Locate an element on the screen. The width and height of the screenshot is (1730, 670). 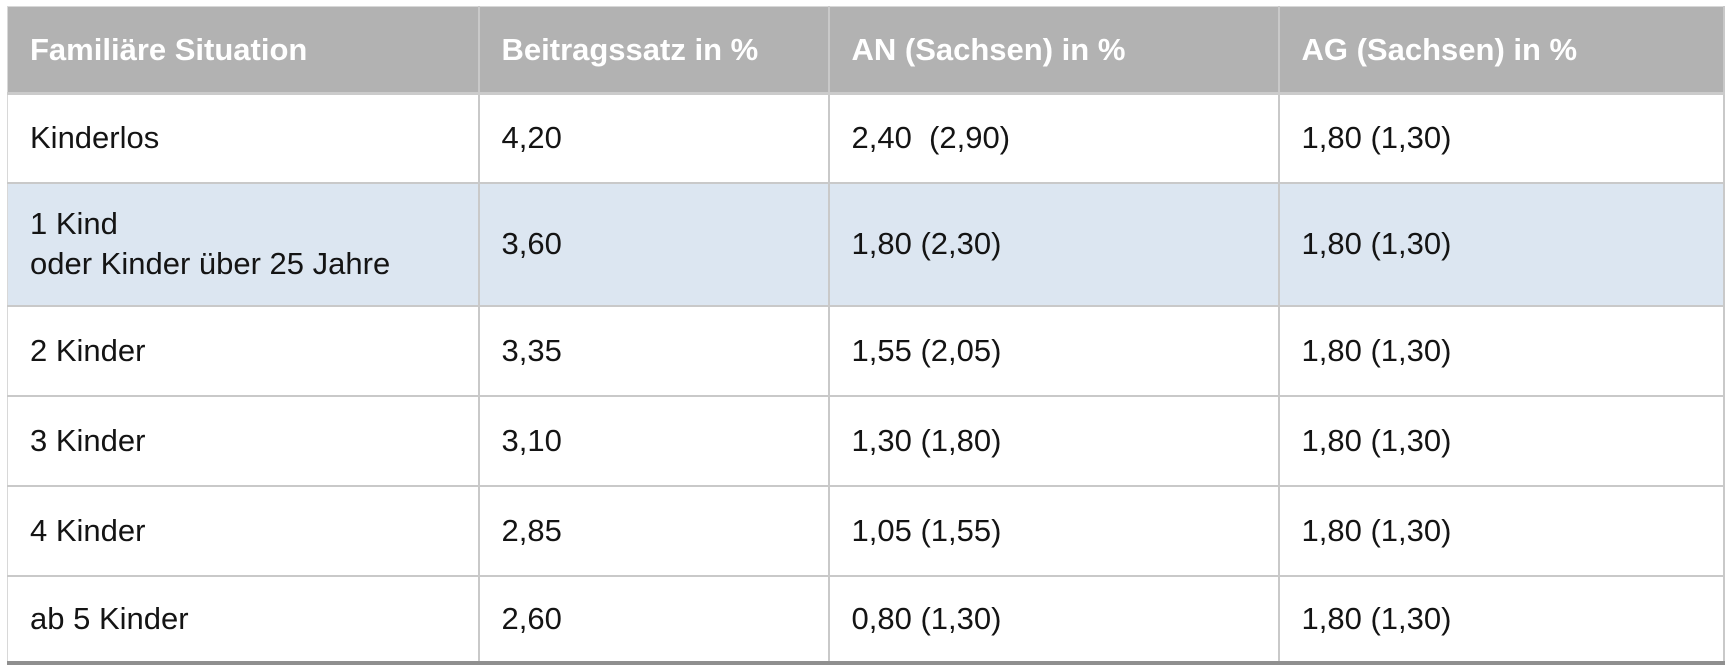
cell-an: 1,80 (2,30) is located at coordinates (1054, 244).